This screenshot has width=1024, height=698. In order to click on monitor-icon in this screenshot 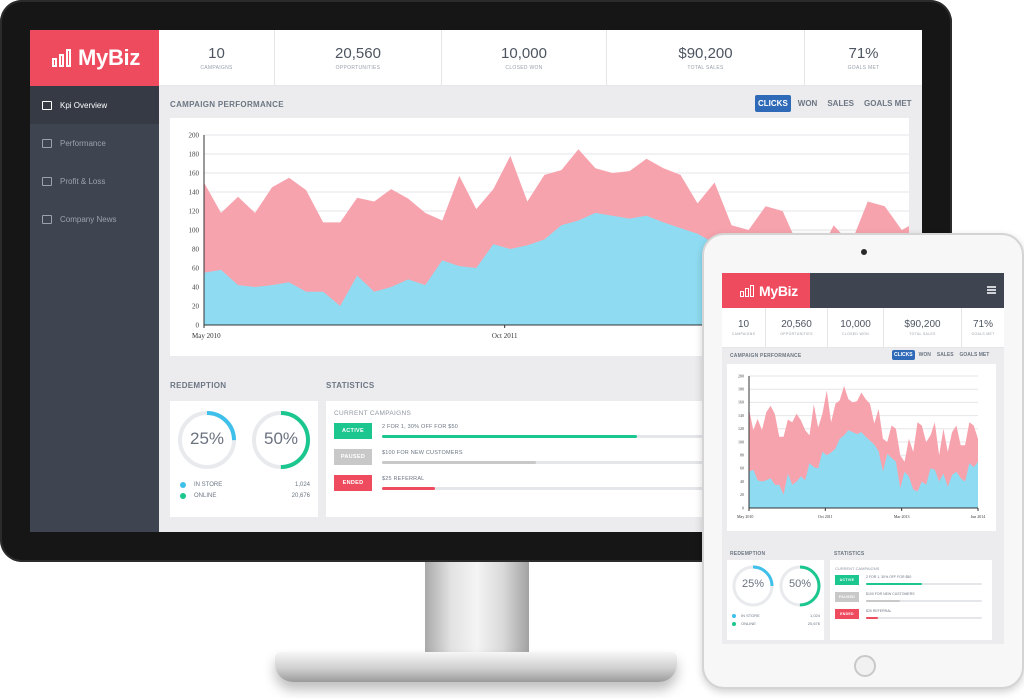, I will do `click(47, 105)`.